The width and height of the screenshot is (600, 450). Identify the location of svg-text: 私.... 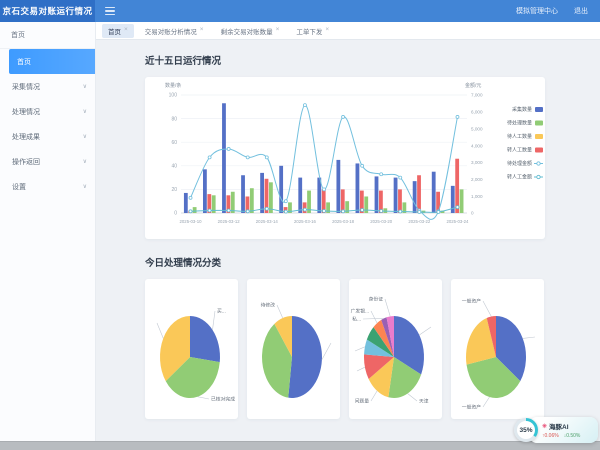
(356, 319).